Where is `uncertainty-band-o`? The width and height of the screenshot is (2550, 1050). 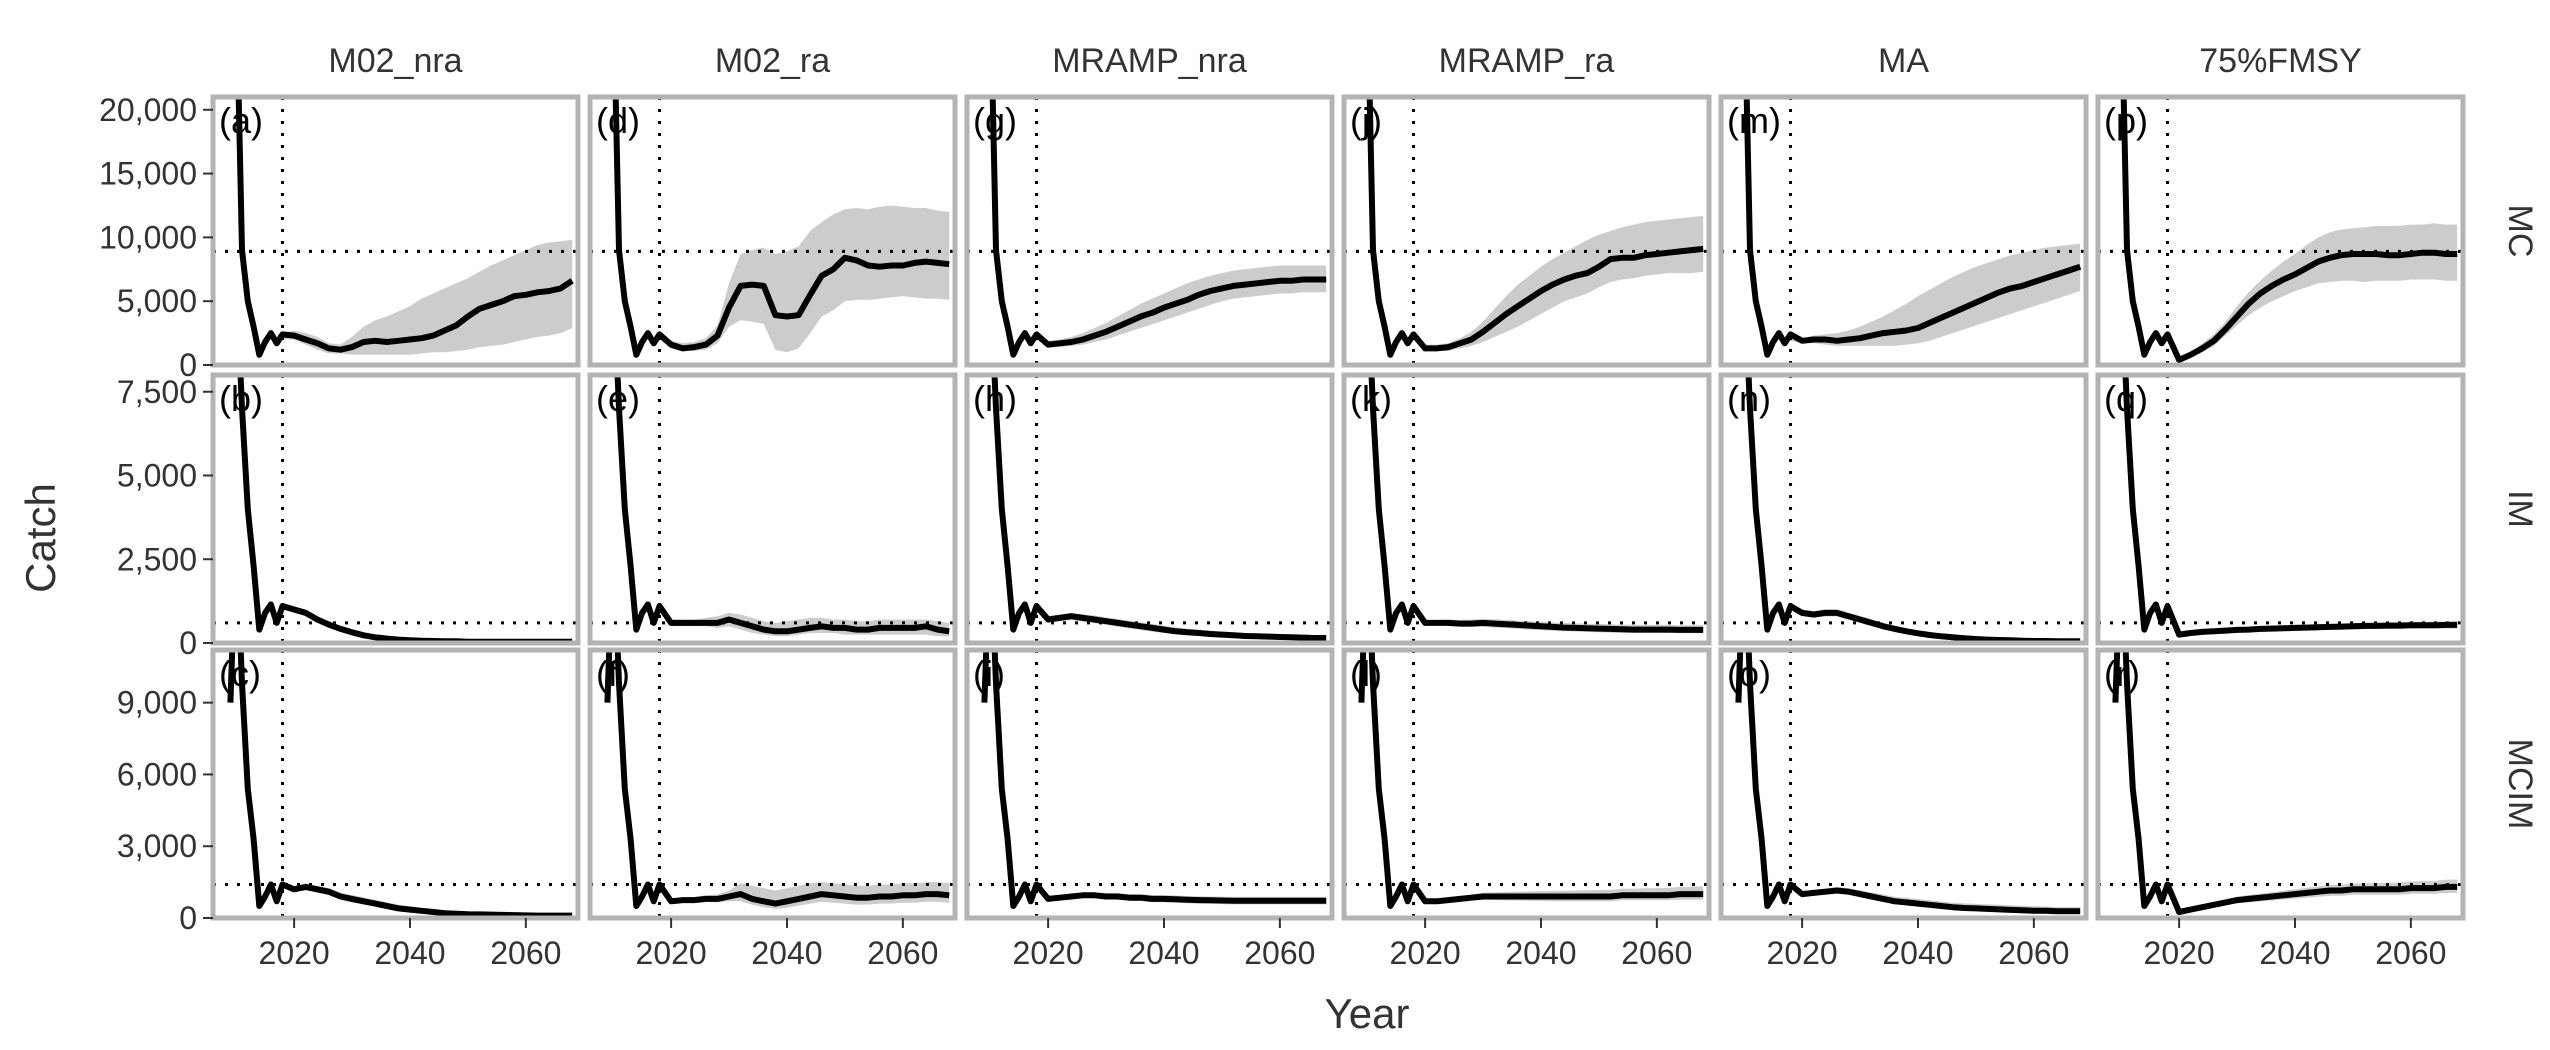 uncertainty-band-o is located at coordinates (1935, 898).